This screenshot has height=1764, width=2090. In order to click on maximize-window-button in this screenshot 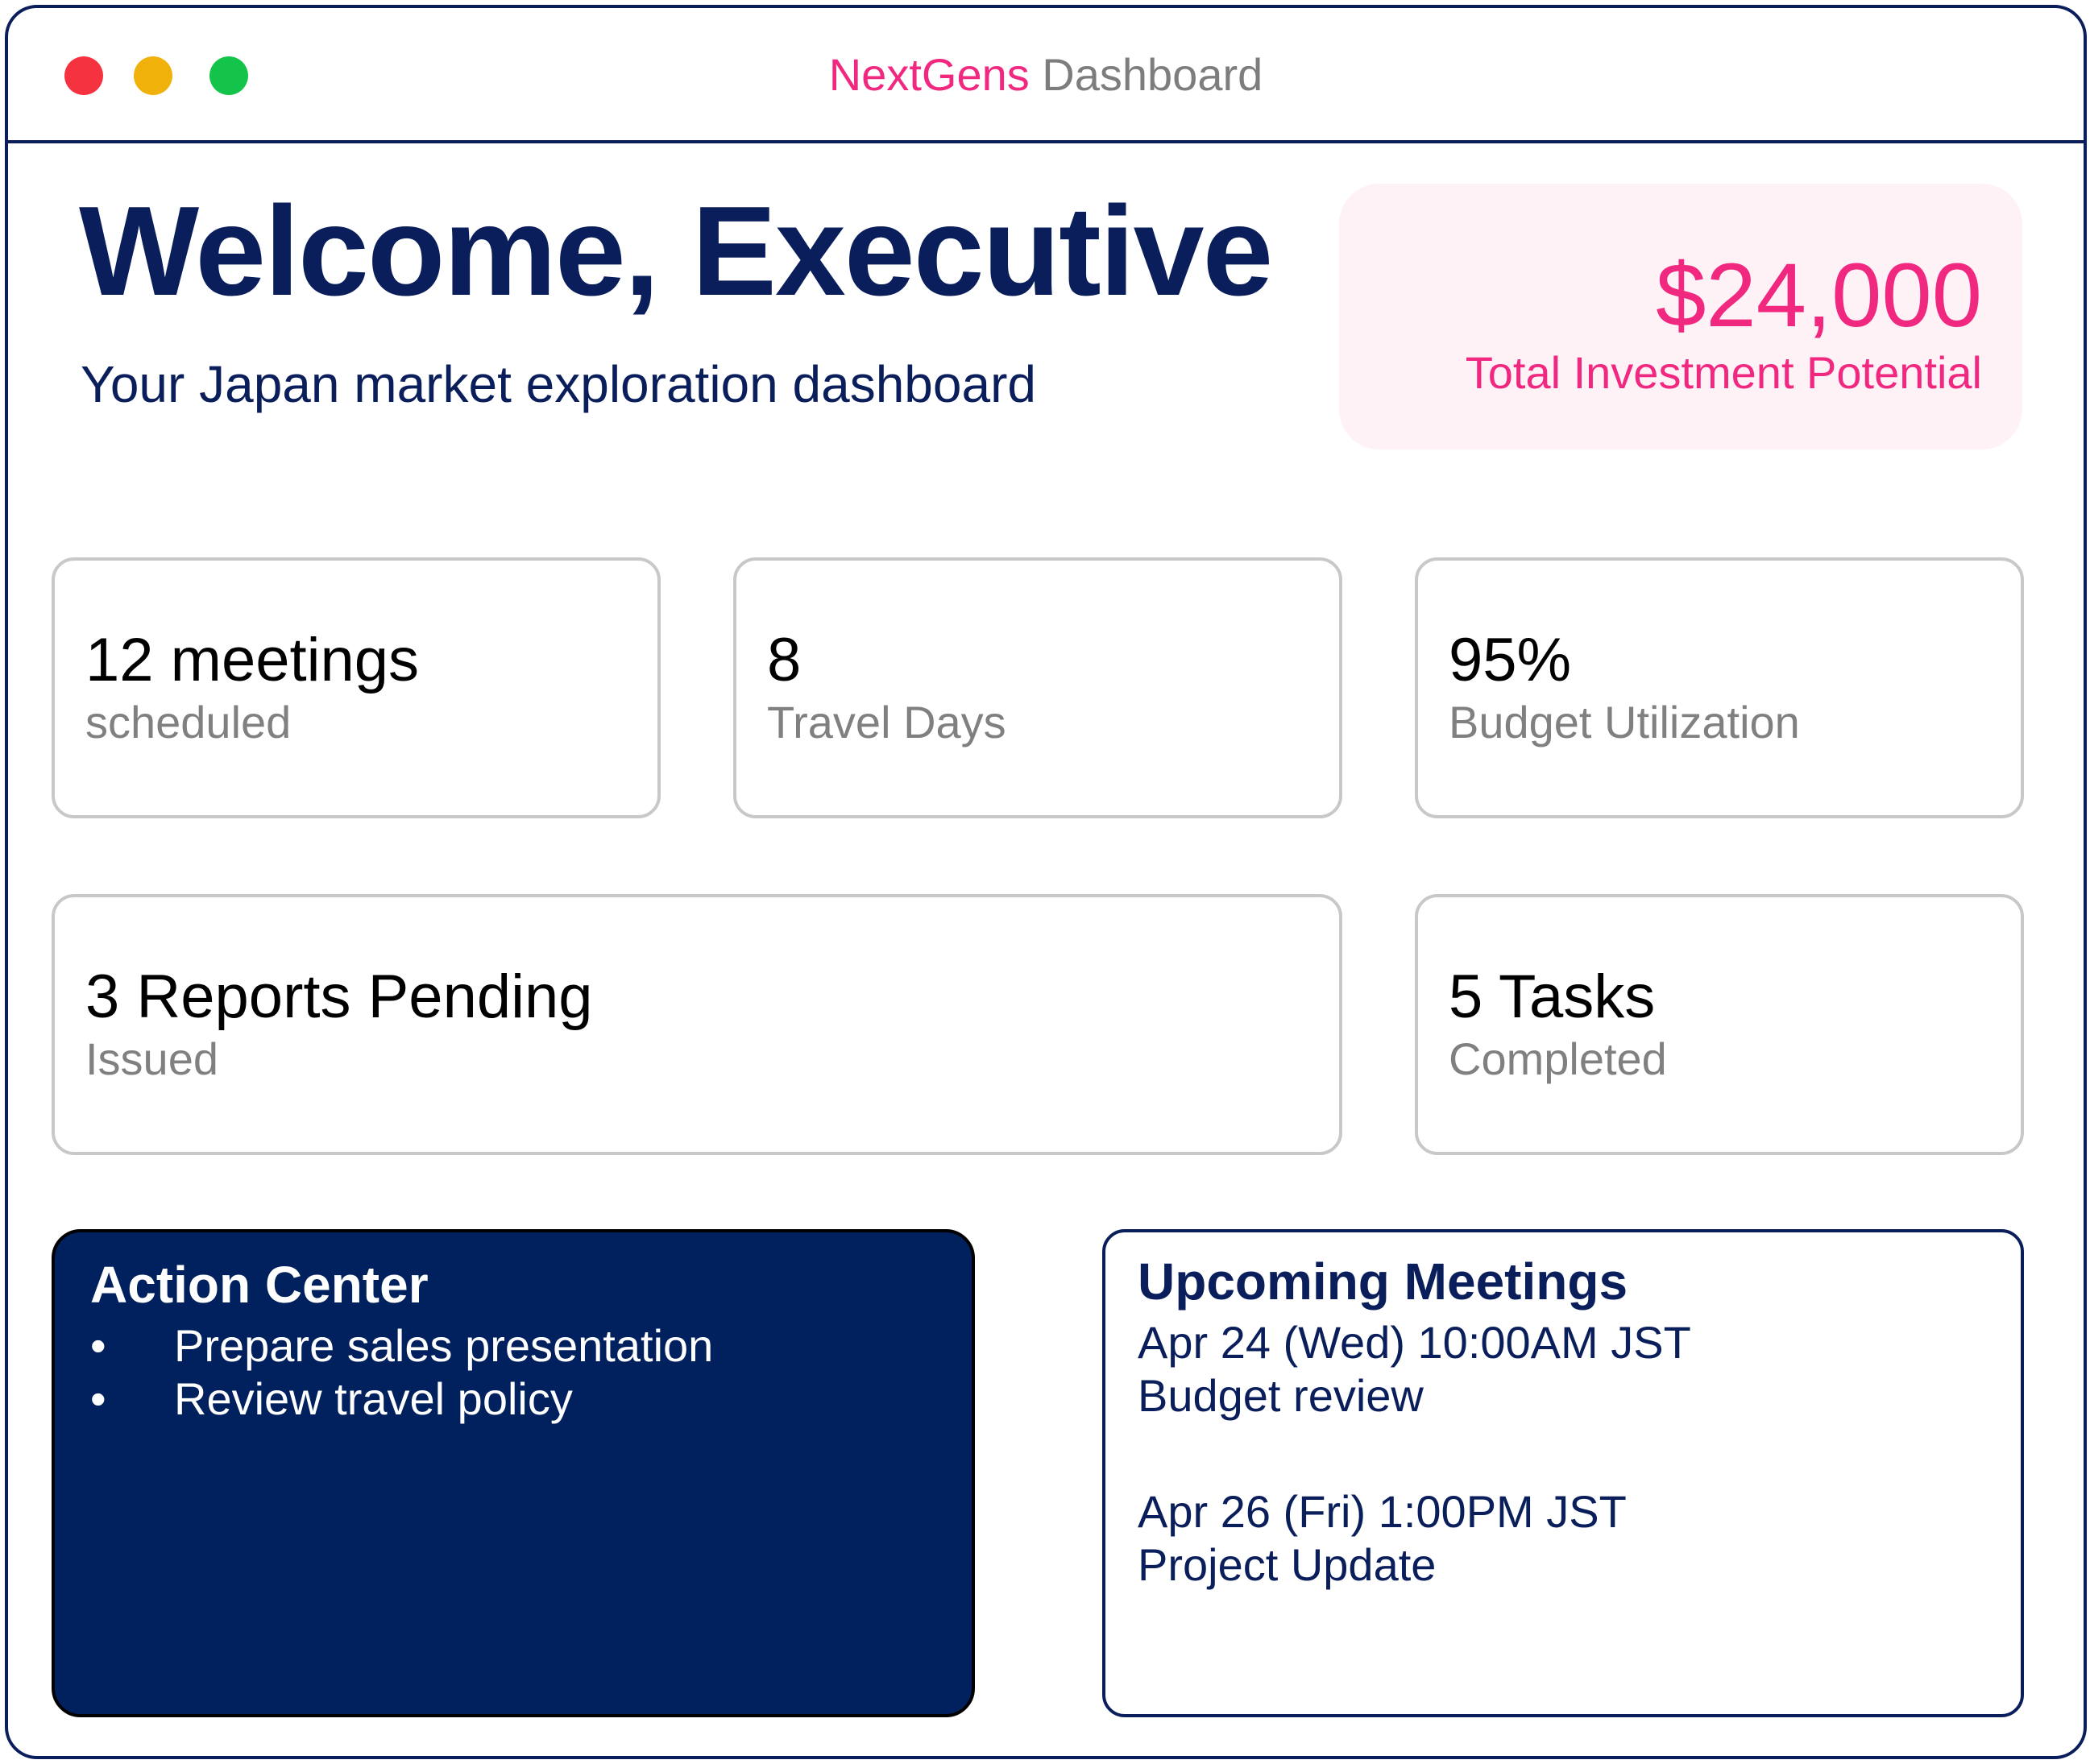, I will do `click(228, 75)`.